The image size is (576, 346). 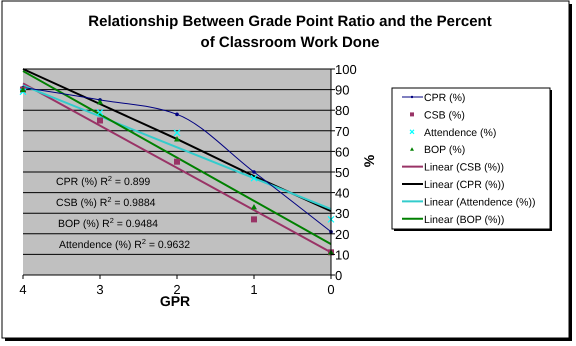 What do you see at coordinates (464, 168) in the screenshot?
I see `legend-label: Linear (CSB (%))` at bounding box center [464, 168].